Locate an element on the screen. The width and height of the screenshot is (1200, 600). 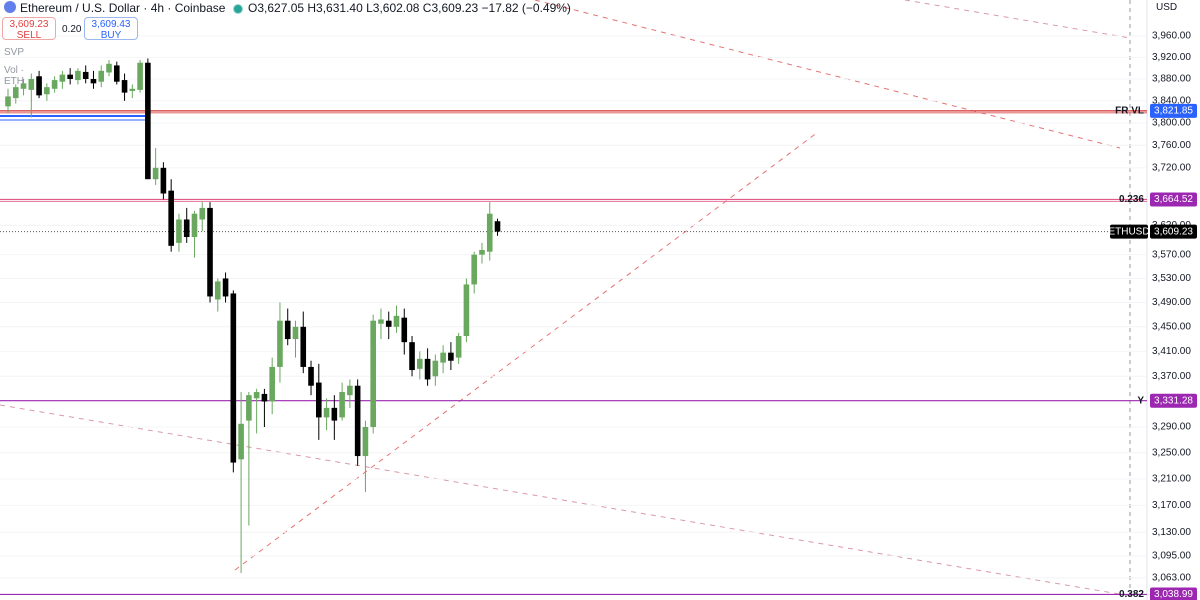
price-axis-bg is located at coordinates (1173, 300).